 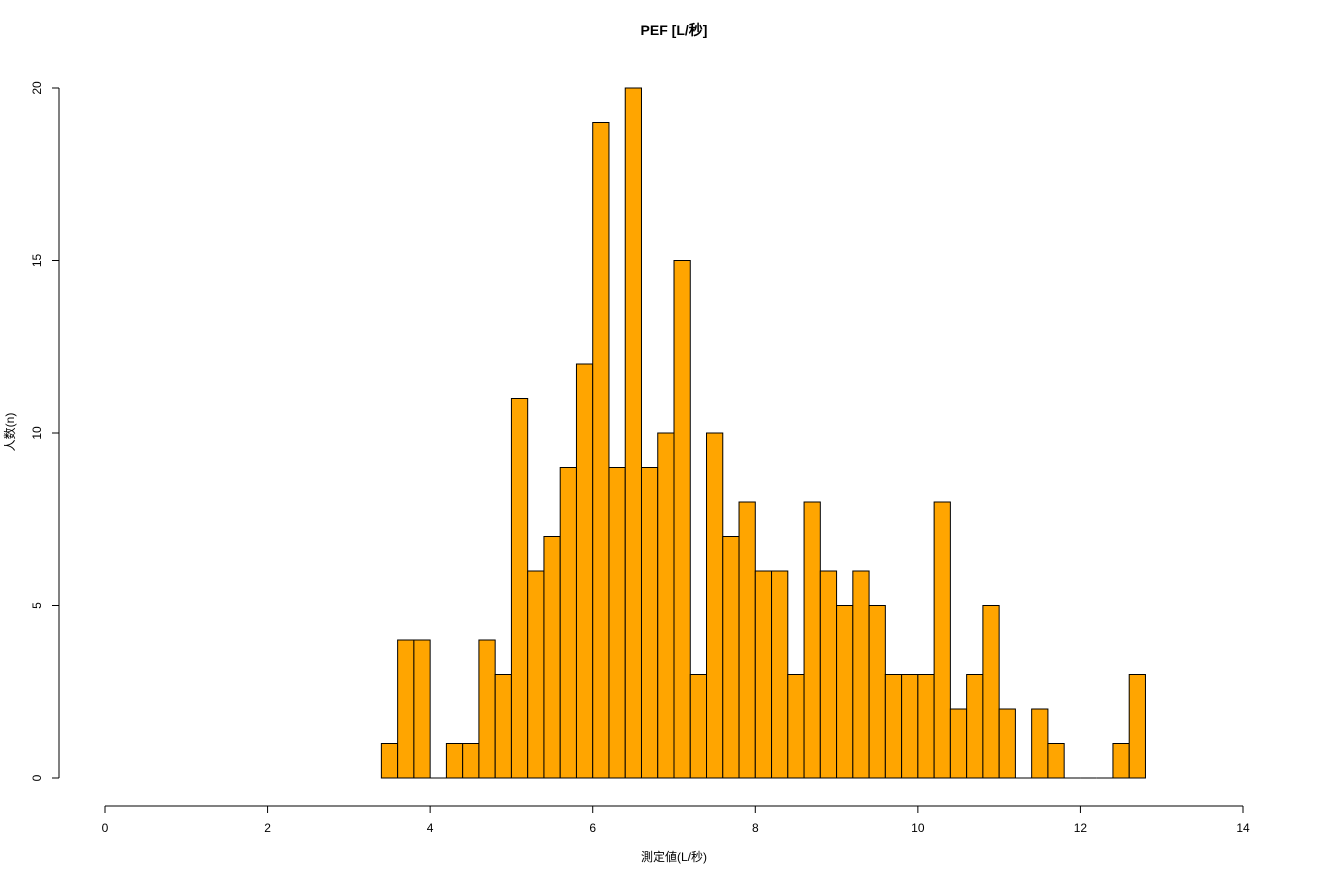 What do you see at coordinates (37, 261) in the screenshot?
I see `y-tick-label: 15` at bounding box center [37, 261].